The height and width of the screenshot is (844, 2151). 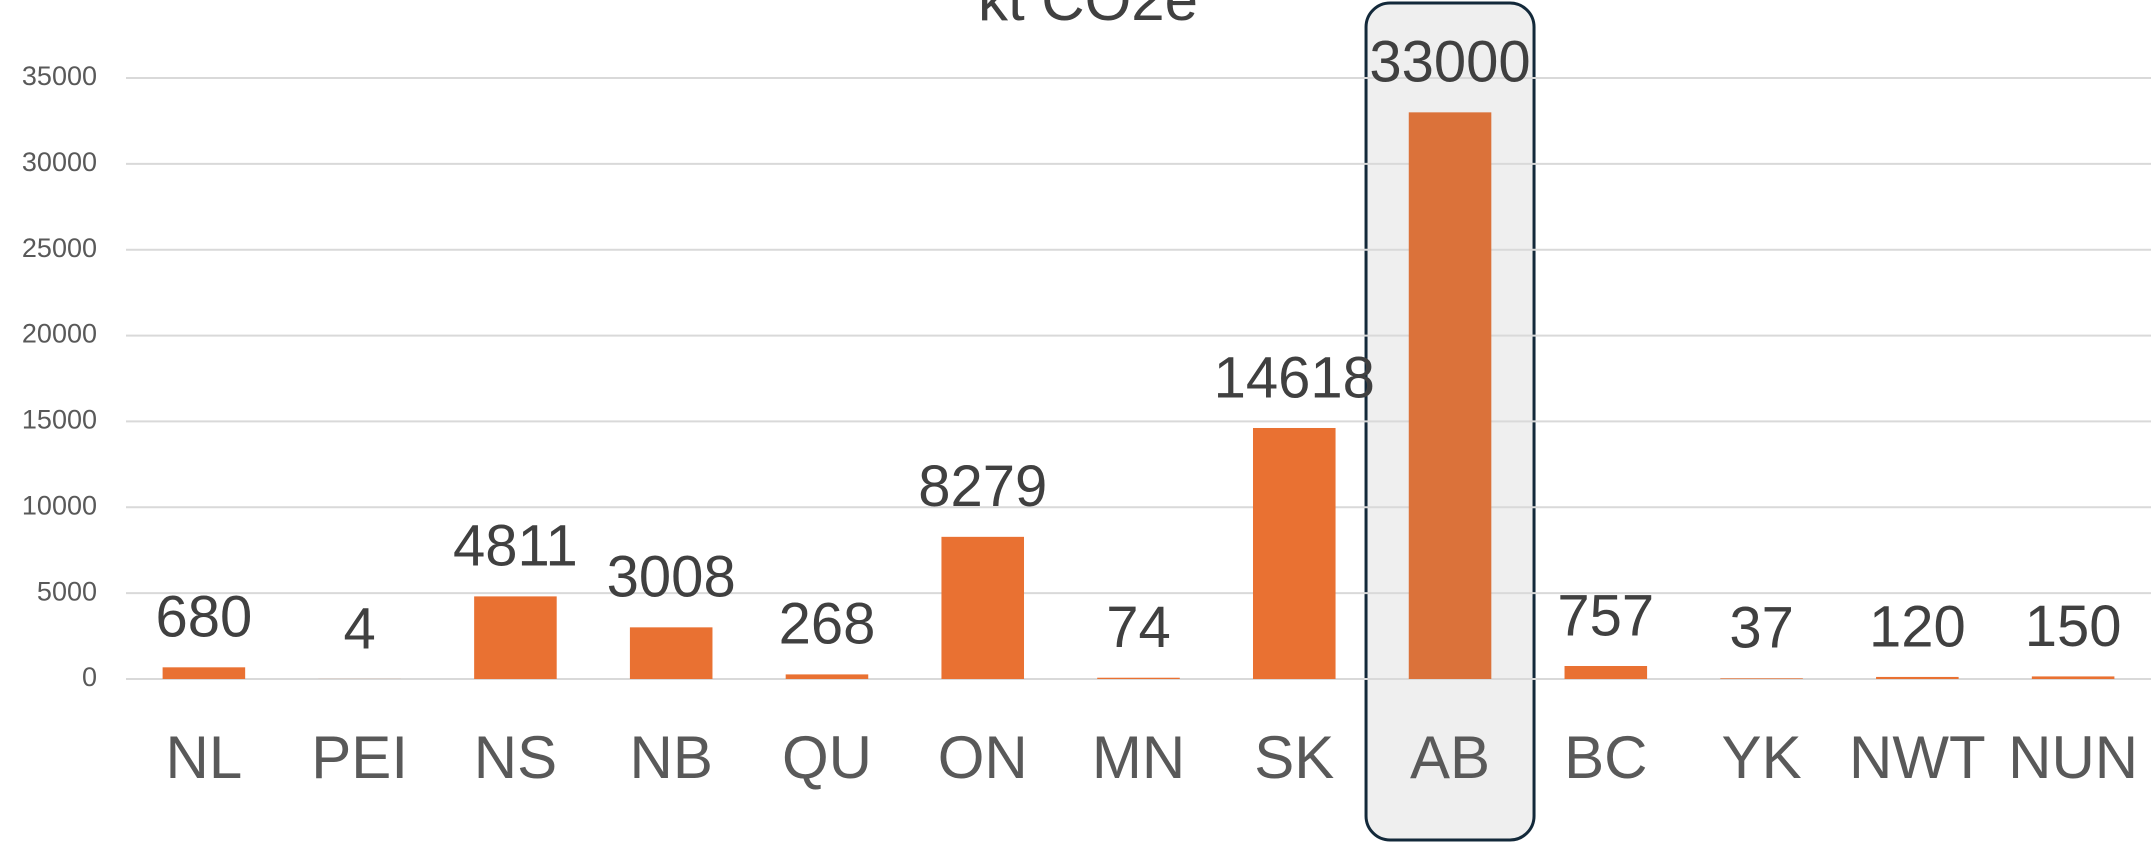 What do you see at coordinates (1088, 16) in the screenshot?
I see `chart-title: kt CO2e` at bounding box center [1088, 16].